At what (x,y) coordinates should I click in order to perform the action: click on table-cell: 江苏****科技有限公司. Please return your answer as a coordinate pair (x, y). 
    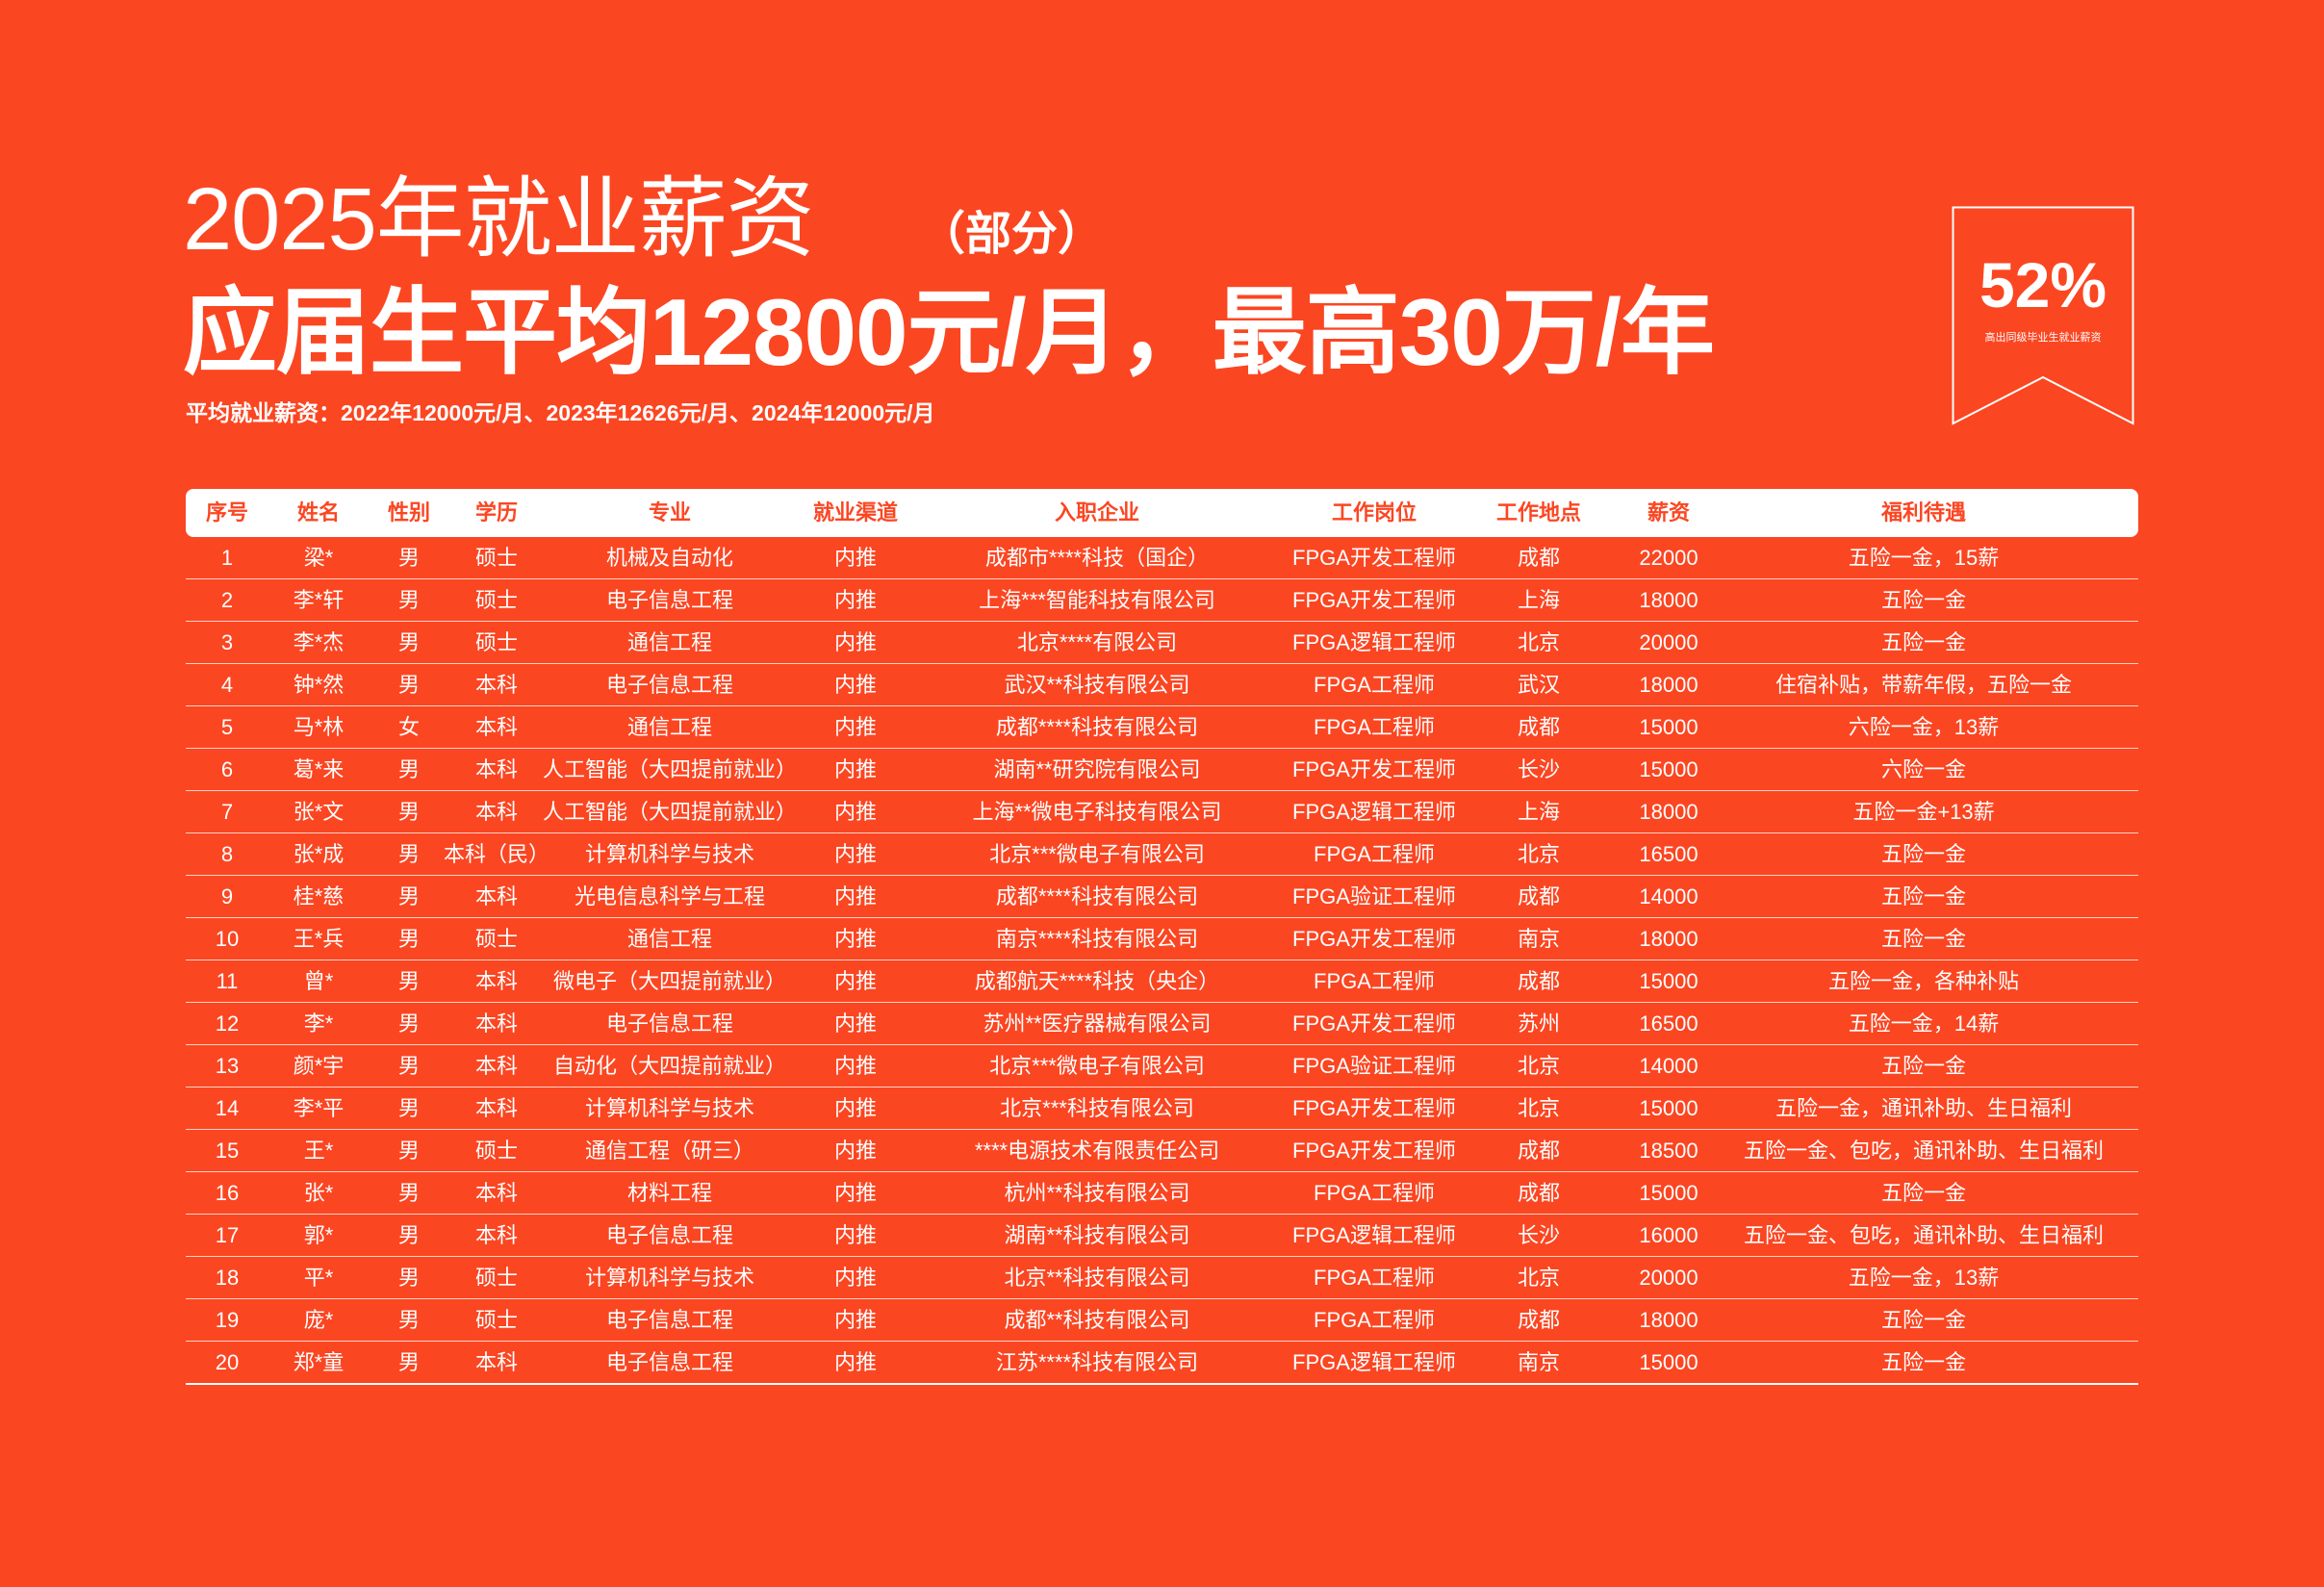
    Looking at the image, I should click on (1097, 1362).